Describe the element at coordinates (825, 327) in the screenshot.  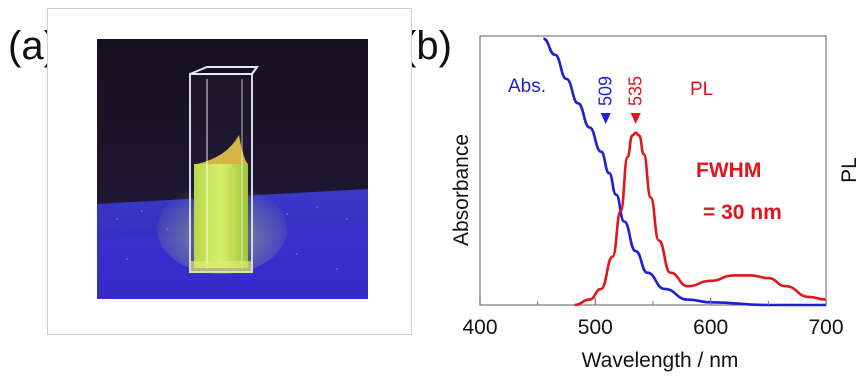
I see `x-tick-label: 700` at that location.